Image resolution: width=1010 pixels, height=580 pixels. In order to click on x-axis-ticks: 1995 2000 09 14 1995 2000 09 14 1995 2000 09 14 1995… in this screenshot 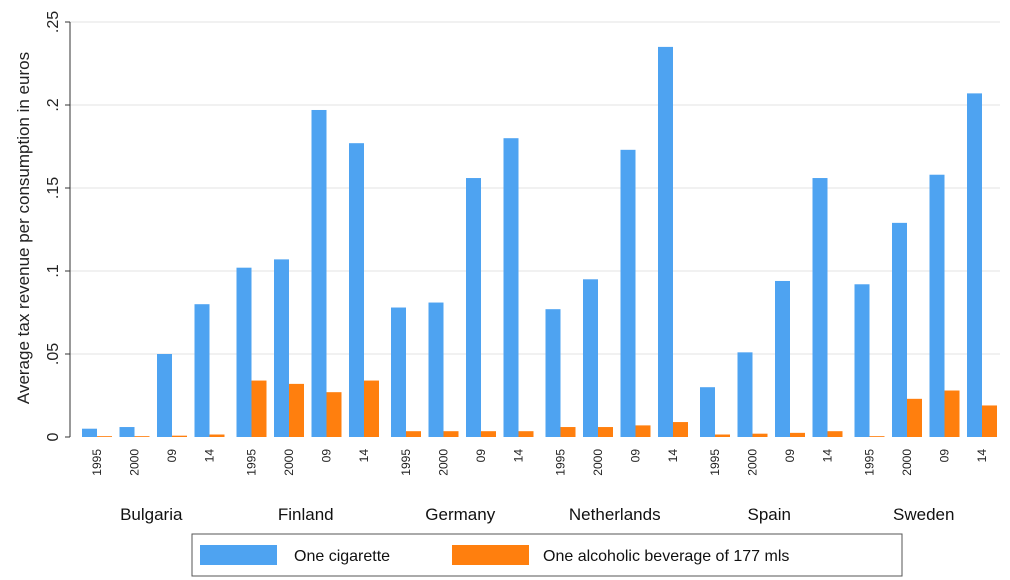, I will do `click(539, 462)`.